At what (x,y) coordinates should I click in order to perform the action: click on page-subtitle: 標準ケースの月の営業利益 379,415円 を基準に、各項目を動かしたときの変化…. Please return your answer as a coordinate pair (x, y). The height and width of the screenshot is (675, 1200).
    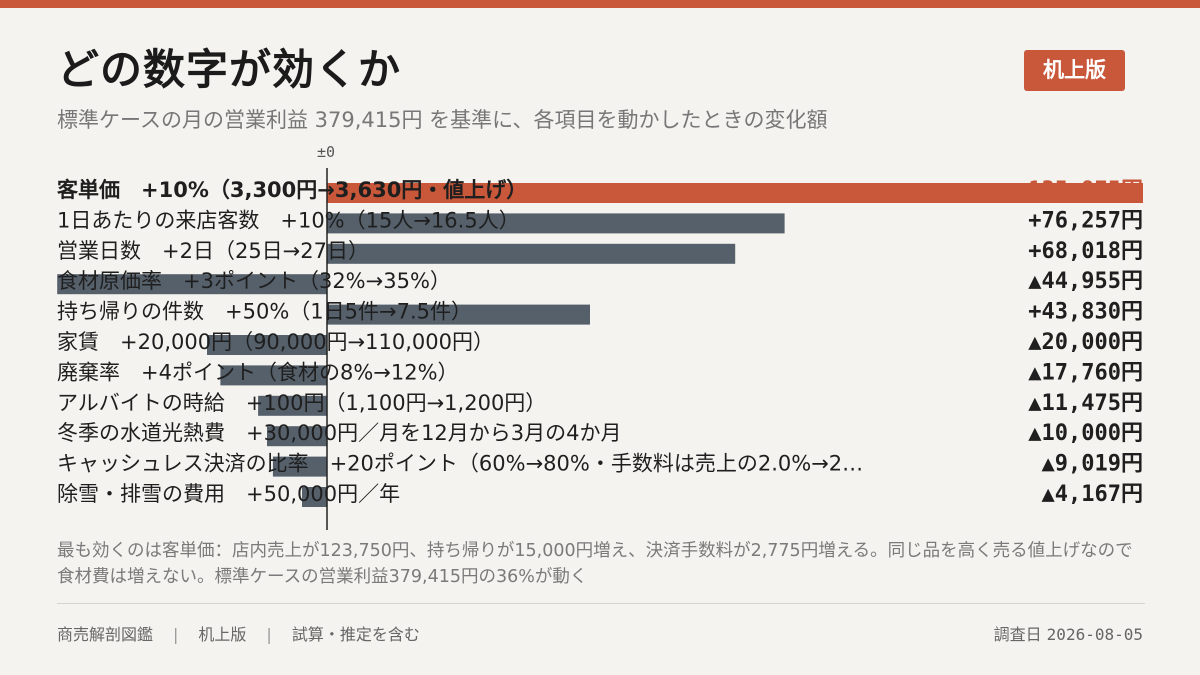
    Looking at the image, I should click on (442, 120).